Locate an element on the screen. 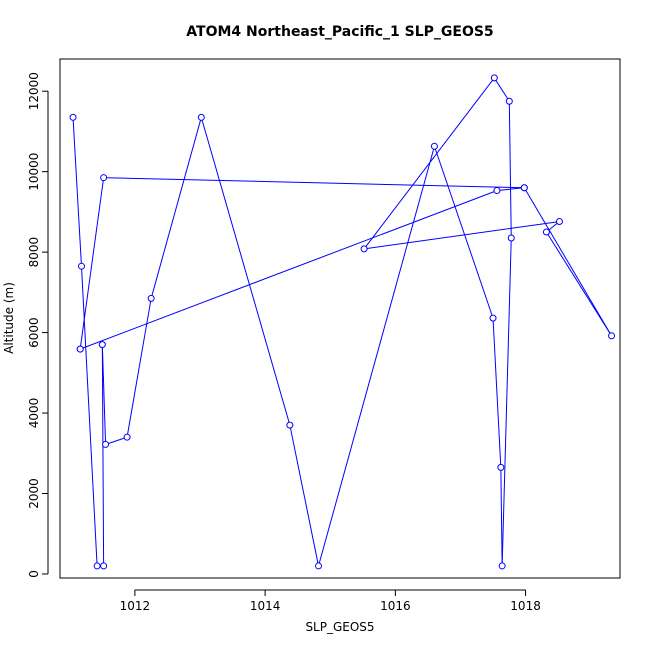 This screenshot has width=650, height=650. y-tick-label: 6000 is located at coordinates (34, 332).